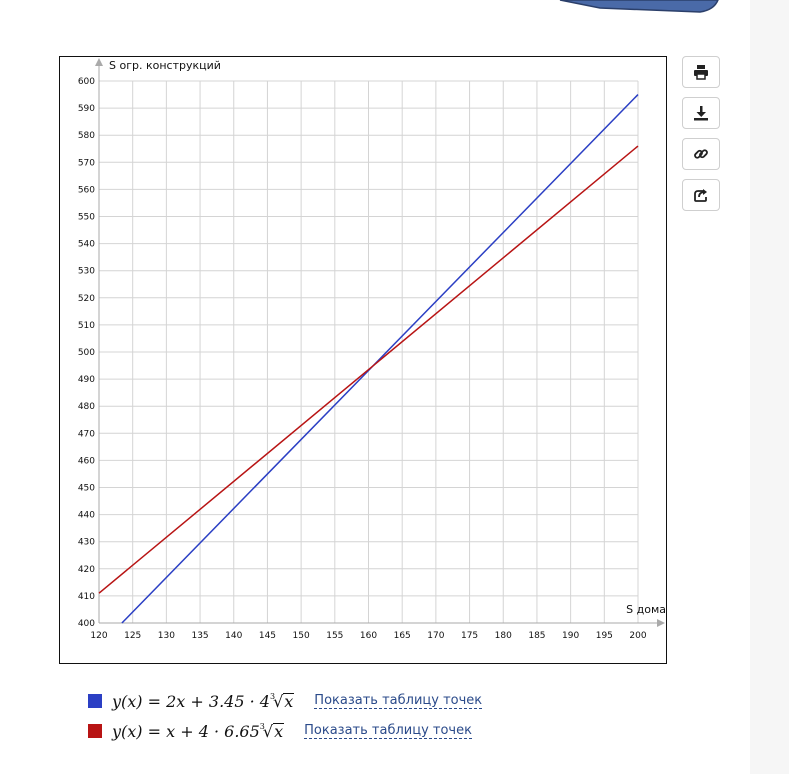  What do you see at coordinates (86, 461) in the screenshot?
I see `y-tick-label: 460` at bounding box center [86, 461].